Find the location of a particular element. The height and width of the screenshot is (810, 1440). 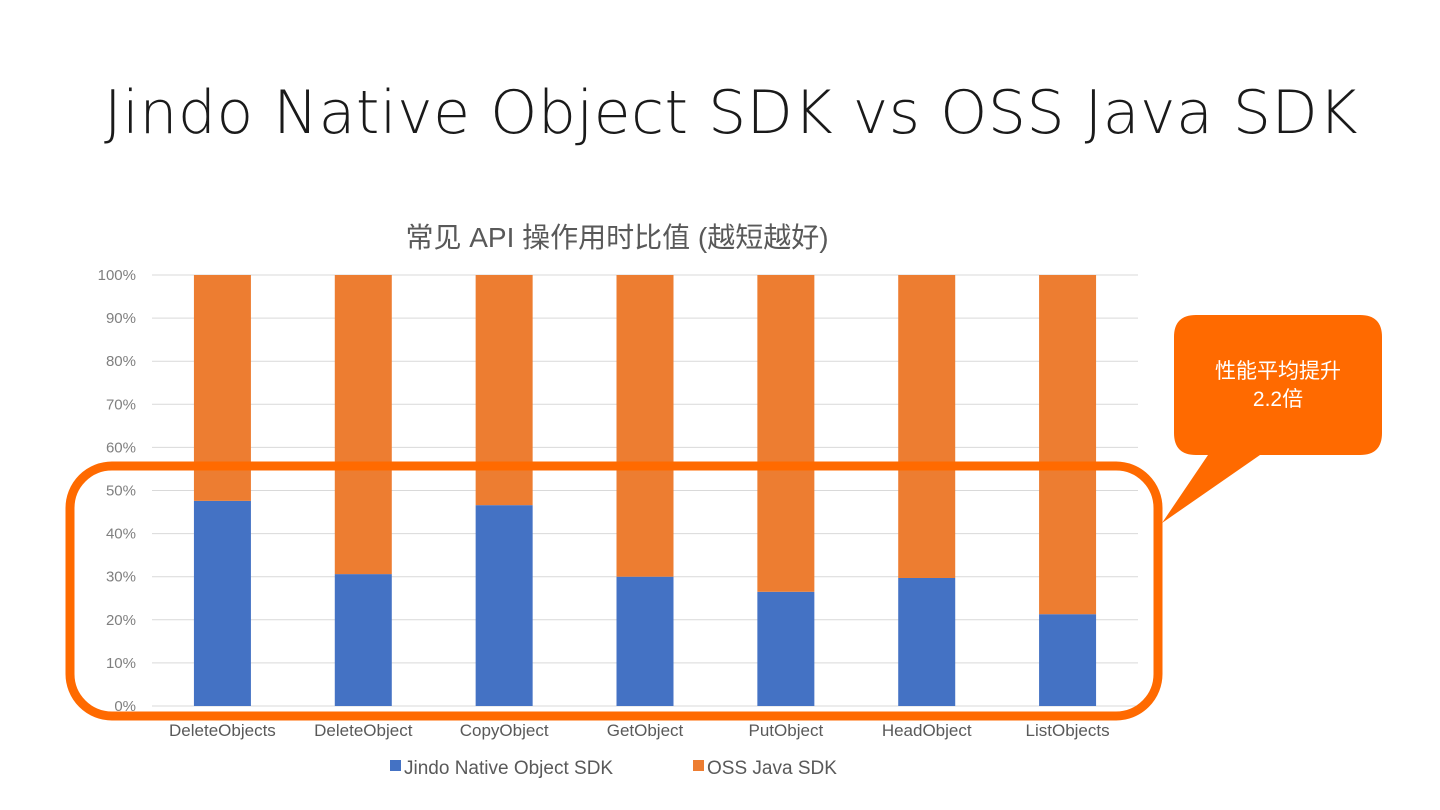

bar-jindo-PutObject is located at coordinates (786, 648).